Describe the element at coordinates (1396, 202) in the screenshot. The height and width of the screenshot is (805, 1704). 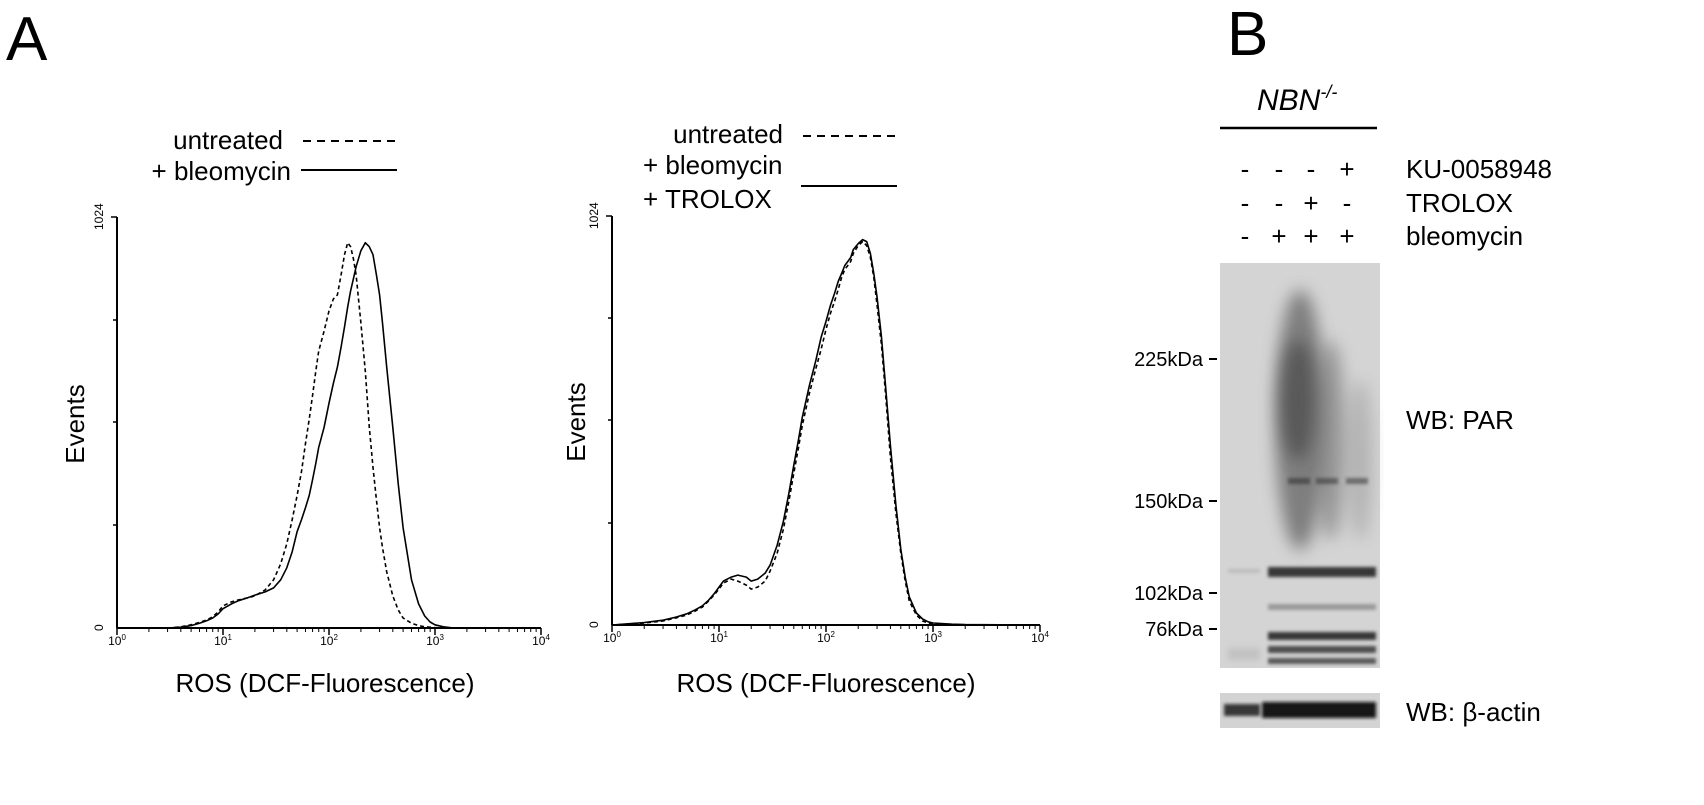
I see `treatment-table: - - - + KU-0058948- - + - TROLOX- + + + bleomycin` at that location.